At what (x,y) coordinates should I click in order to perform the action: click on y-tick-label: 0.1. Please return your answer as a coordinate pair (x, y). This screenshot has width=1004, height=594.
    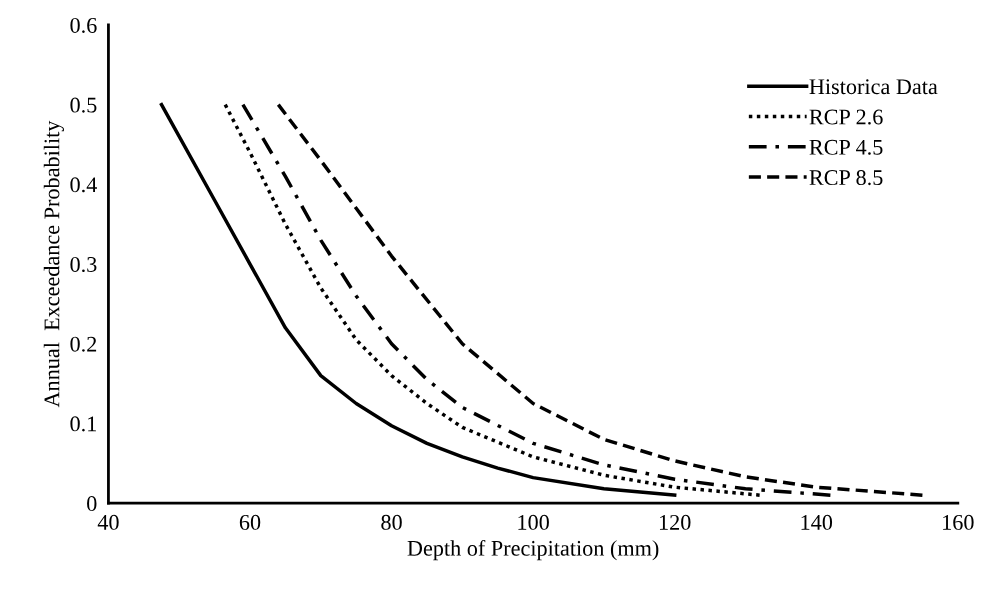
    Looking at the image, I should click on (83, 424).